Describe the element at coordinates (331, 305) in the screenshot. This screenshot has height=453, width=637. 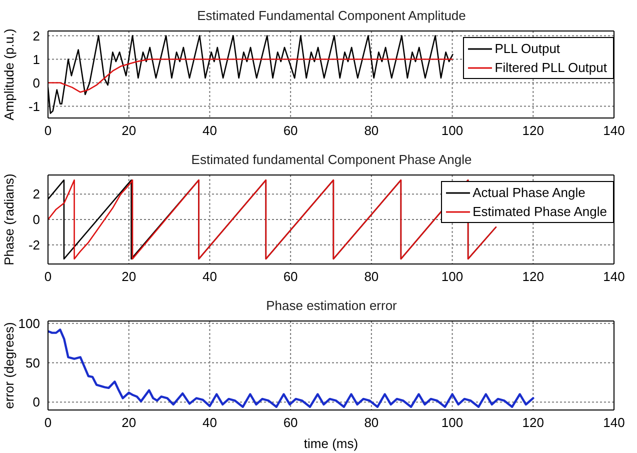
I see `chart-title: Phase estimation error` at that location.